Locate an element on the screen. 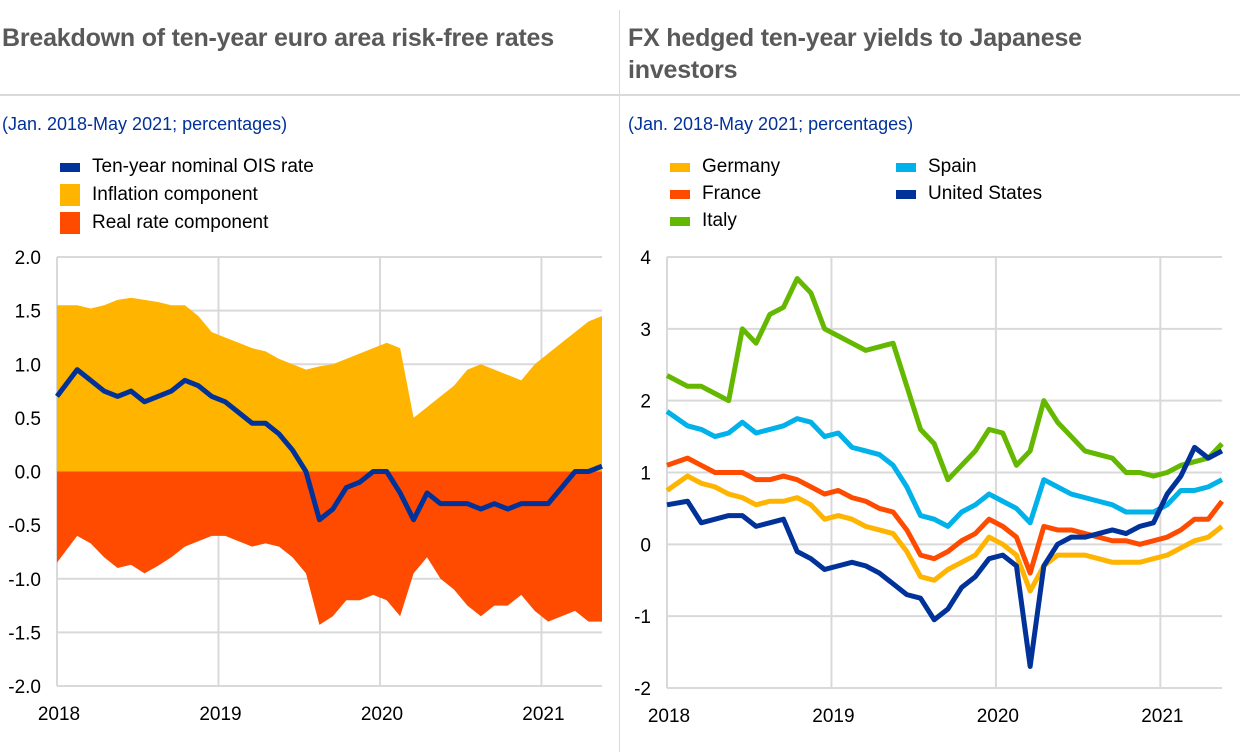 The height and width of the screenshot is (752, 1240). legend-real-rate: Real rate component is located at coordinates (164, 223).